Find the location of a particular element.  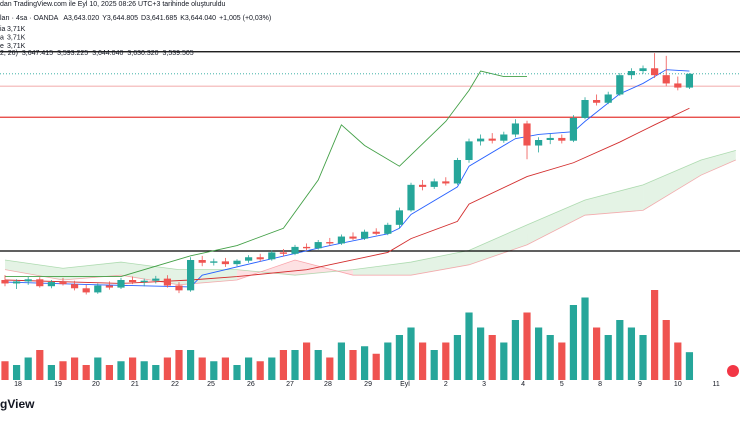

flag-icon is located at coordinates (733, 371).